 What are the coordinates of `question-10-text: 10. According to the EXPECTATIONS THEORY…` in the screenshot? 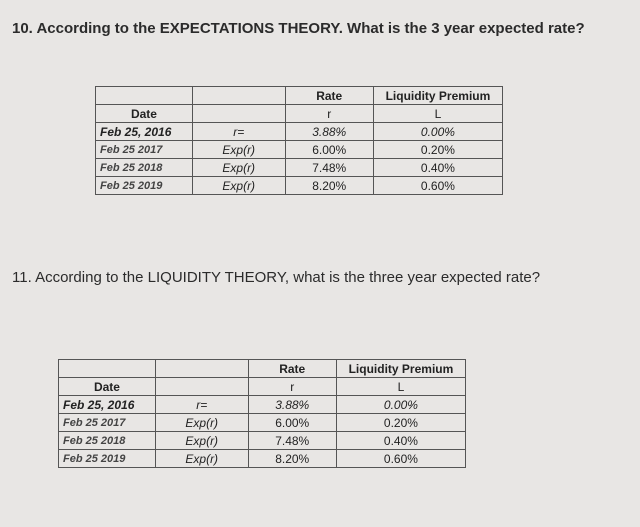 It's located at (298, 28).